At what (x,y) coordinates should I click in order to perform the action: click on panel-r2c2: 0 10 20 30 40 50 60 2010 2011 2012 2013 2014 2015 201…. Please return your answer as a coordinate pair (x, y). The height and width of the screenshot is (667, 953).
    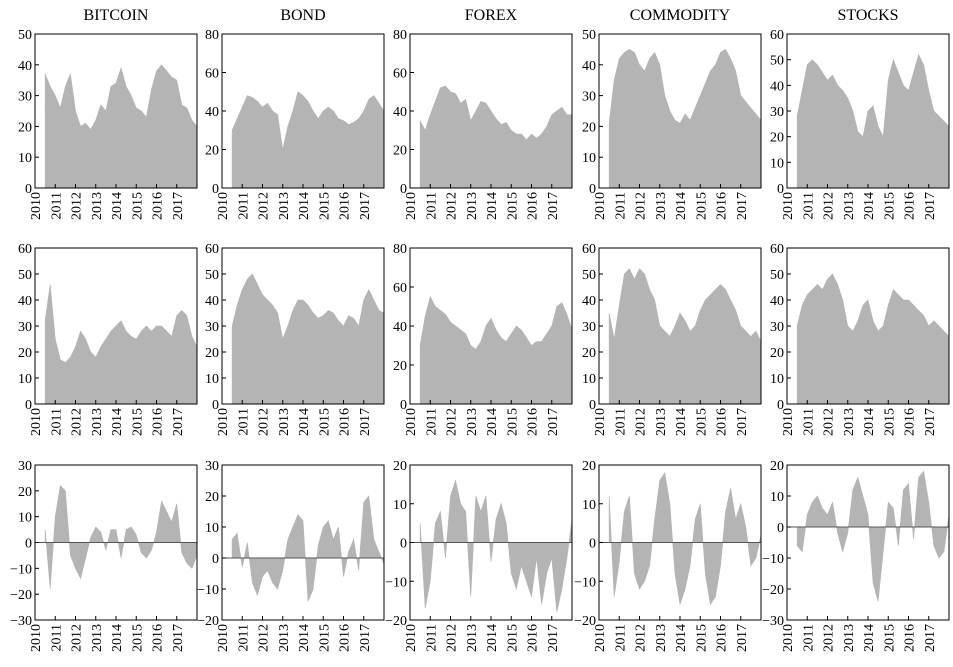
    Looking at the image, I should click on (295, 339).